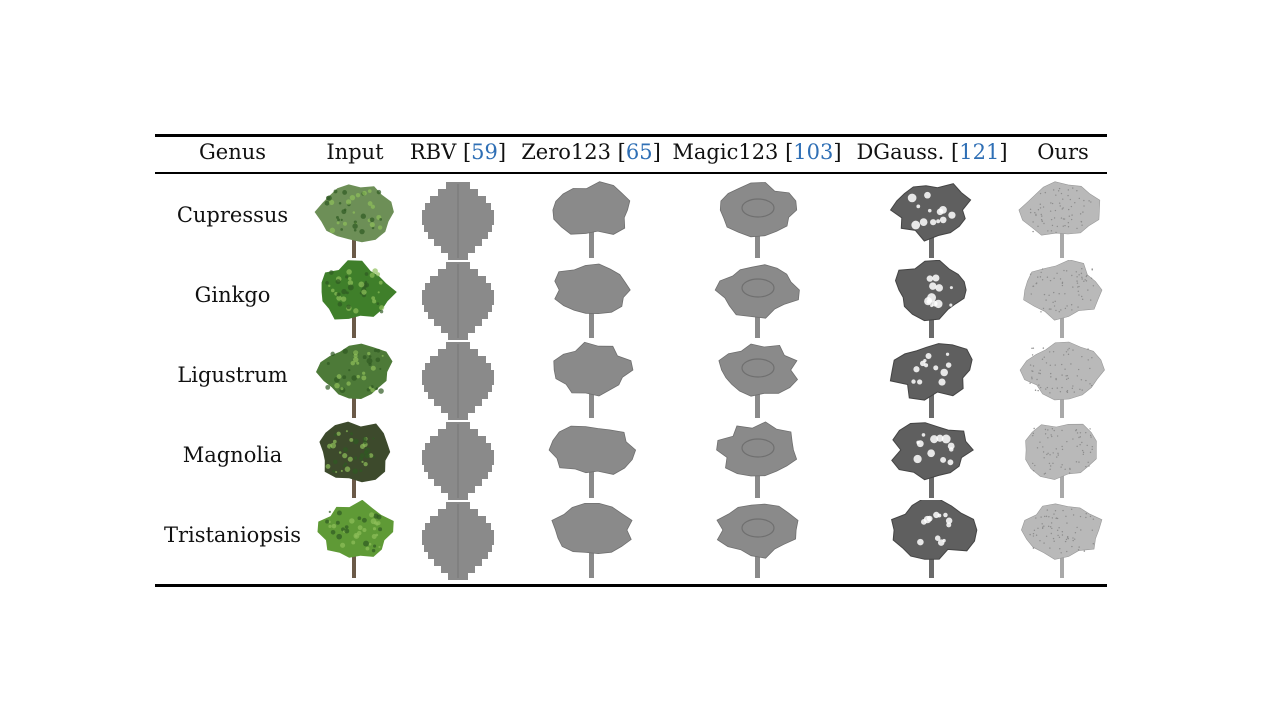 This screenshot has width=1280, height=720. I want to click on citation-ref: 65, so click(639, 152).